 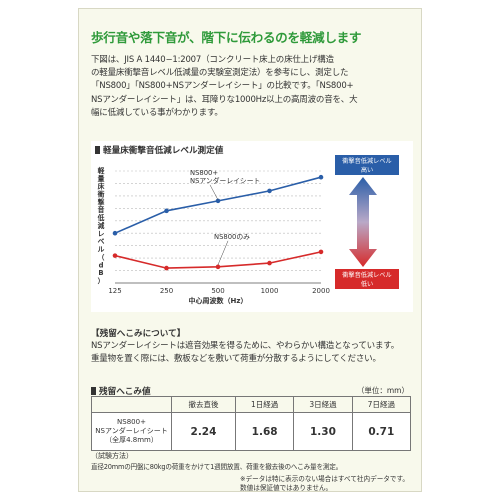 I want to click on table-header-cell: 7日経過, so click(x=381, y=404).